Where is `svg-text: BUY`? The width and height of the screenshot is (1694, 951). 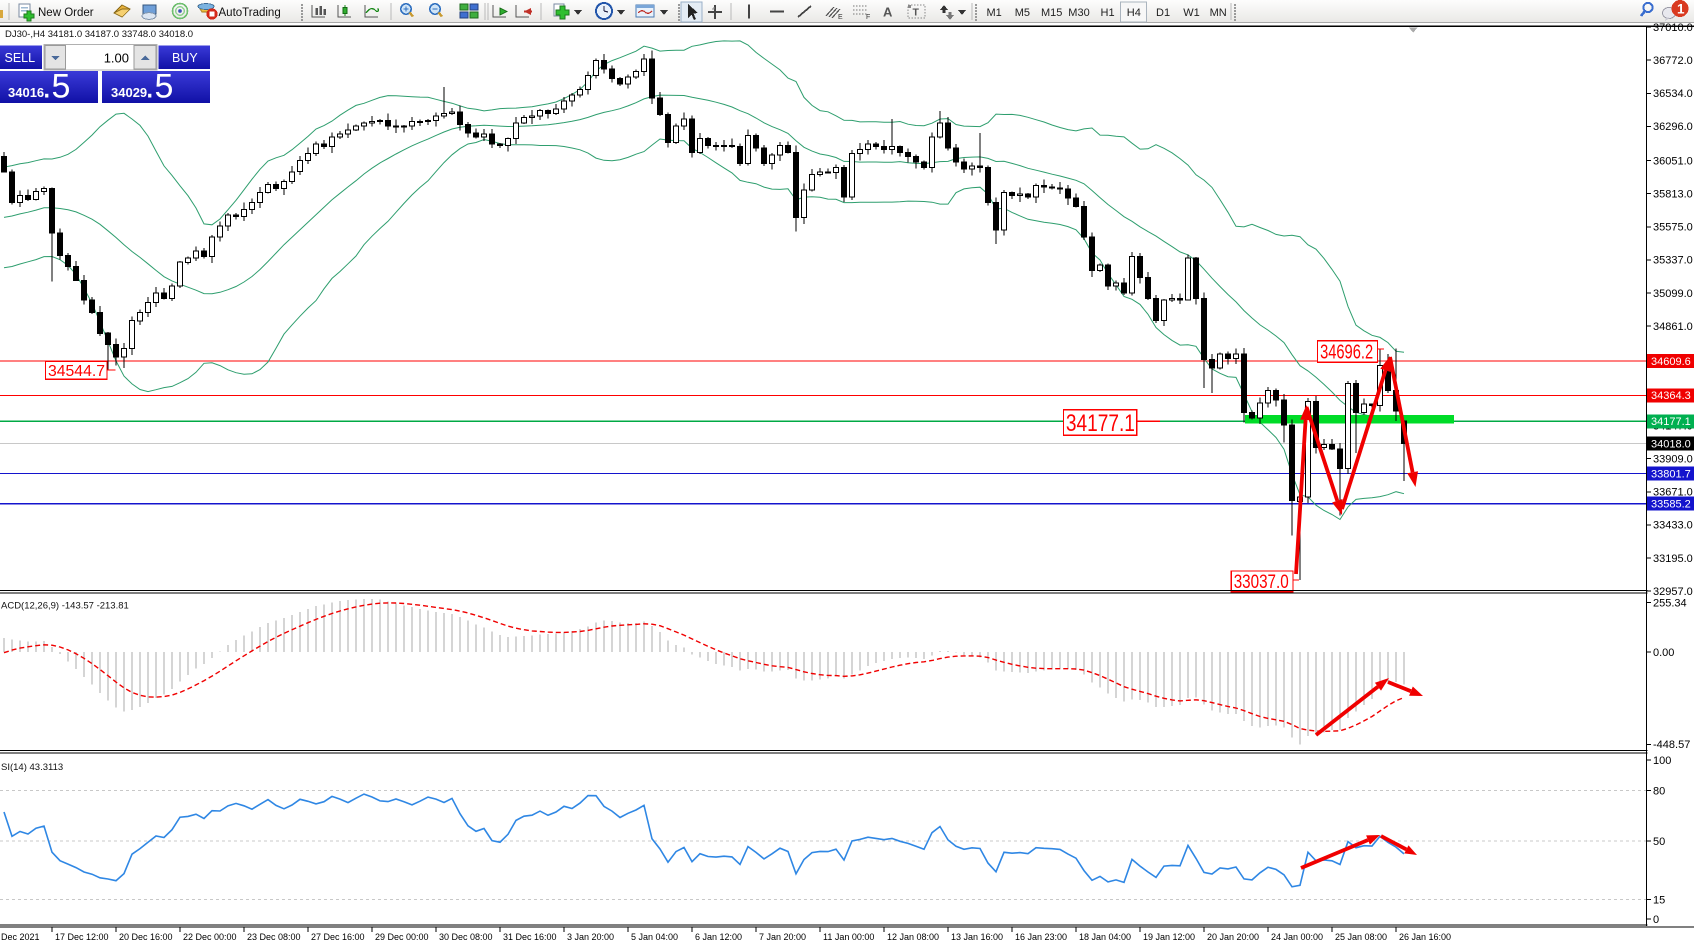
svg-text: BUY is located at coordinates (185, 58).